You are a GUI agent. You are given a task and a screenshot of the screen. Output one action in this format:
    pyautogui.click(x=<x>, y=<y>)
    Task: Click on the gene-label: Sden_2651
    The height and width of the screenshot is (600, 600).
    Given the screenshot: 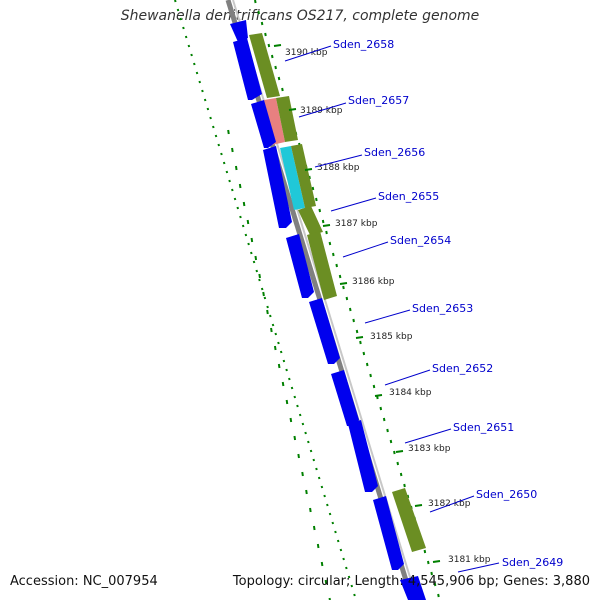 What is the action you would take?
    pyautogui.click(x=483, y=427)
    